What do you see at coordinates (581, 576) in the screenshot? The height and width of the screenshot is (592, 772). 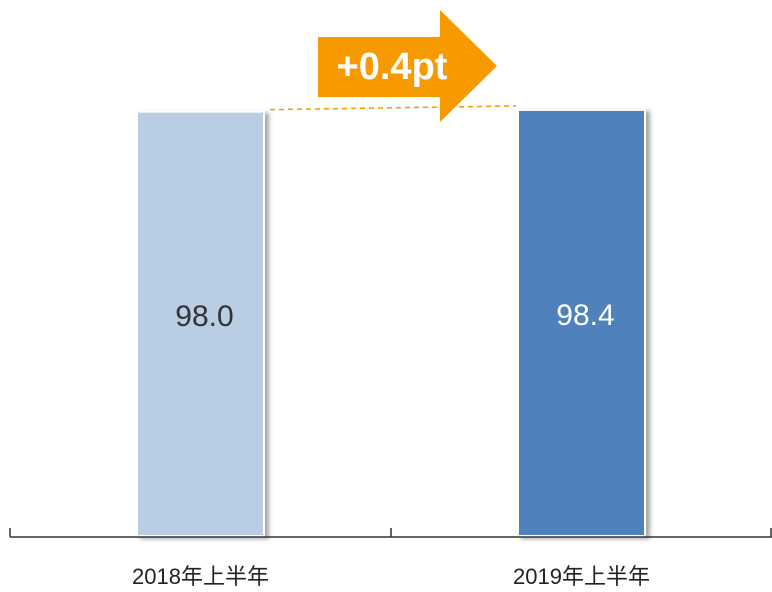 I see `x-tick-label: 2019年上半年` at bounding box center [581, 576].